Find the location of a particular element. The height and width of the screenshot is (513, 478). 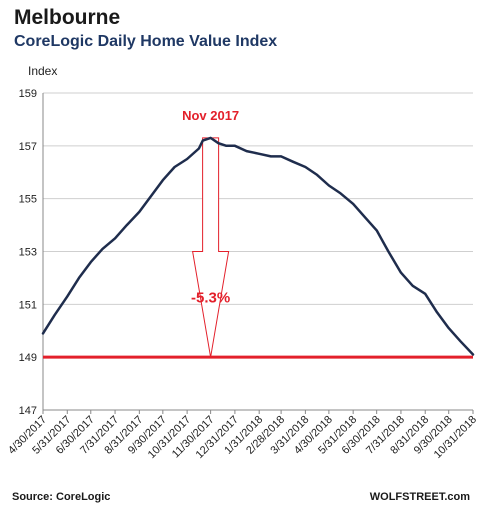

peak-label: Nov 2017 is located at coordinates (210, 115).